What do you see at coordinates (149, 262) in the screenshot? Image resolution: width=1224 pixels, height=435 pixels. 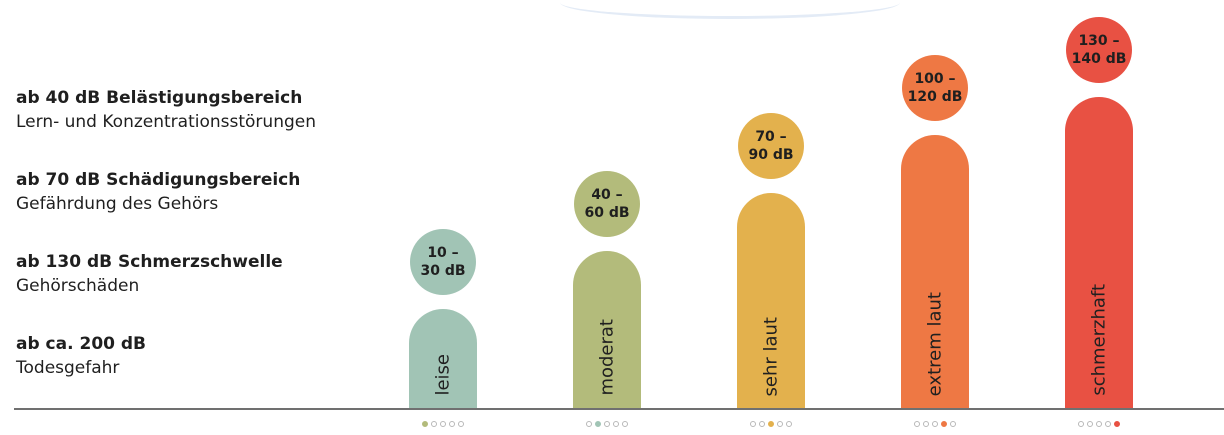 I see `legend-title: ab 130 dB Schmerzschwelle` at bounding box center [149, 262].